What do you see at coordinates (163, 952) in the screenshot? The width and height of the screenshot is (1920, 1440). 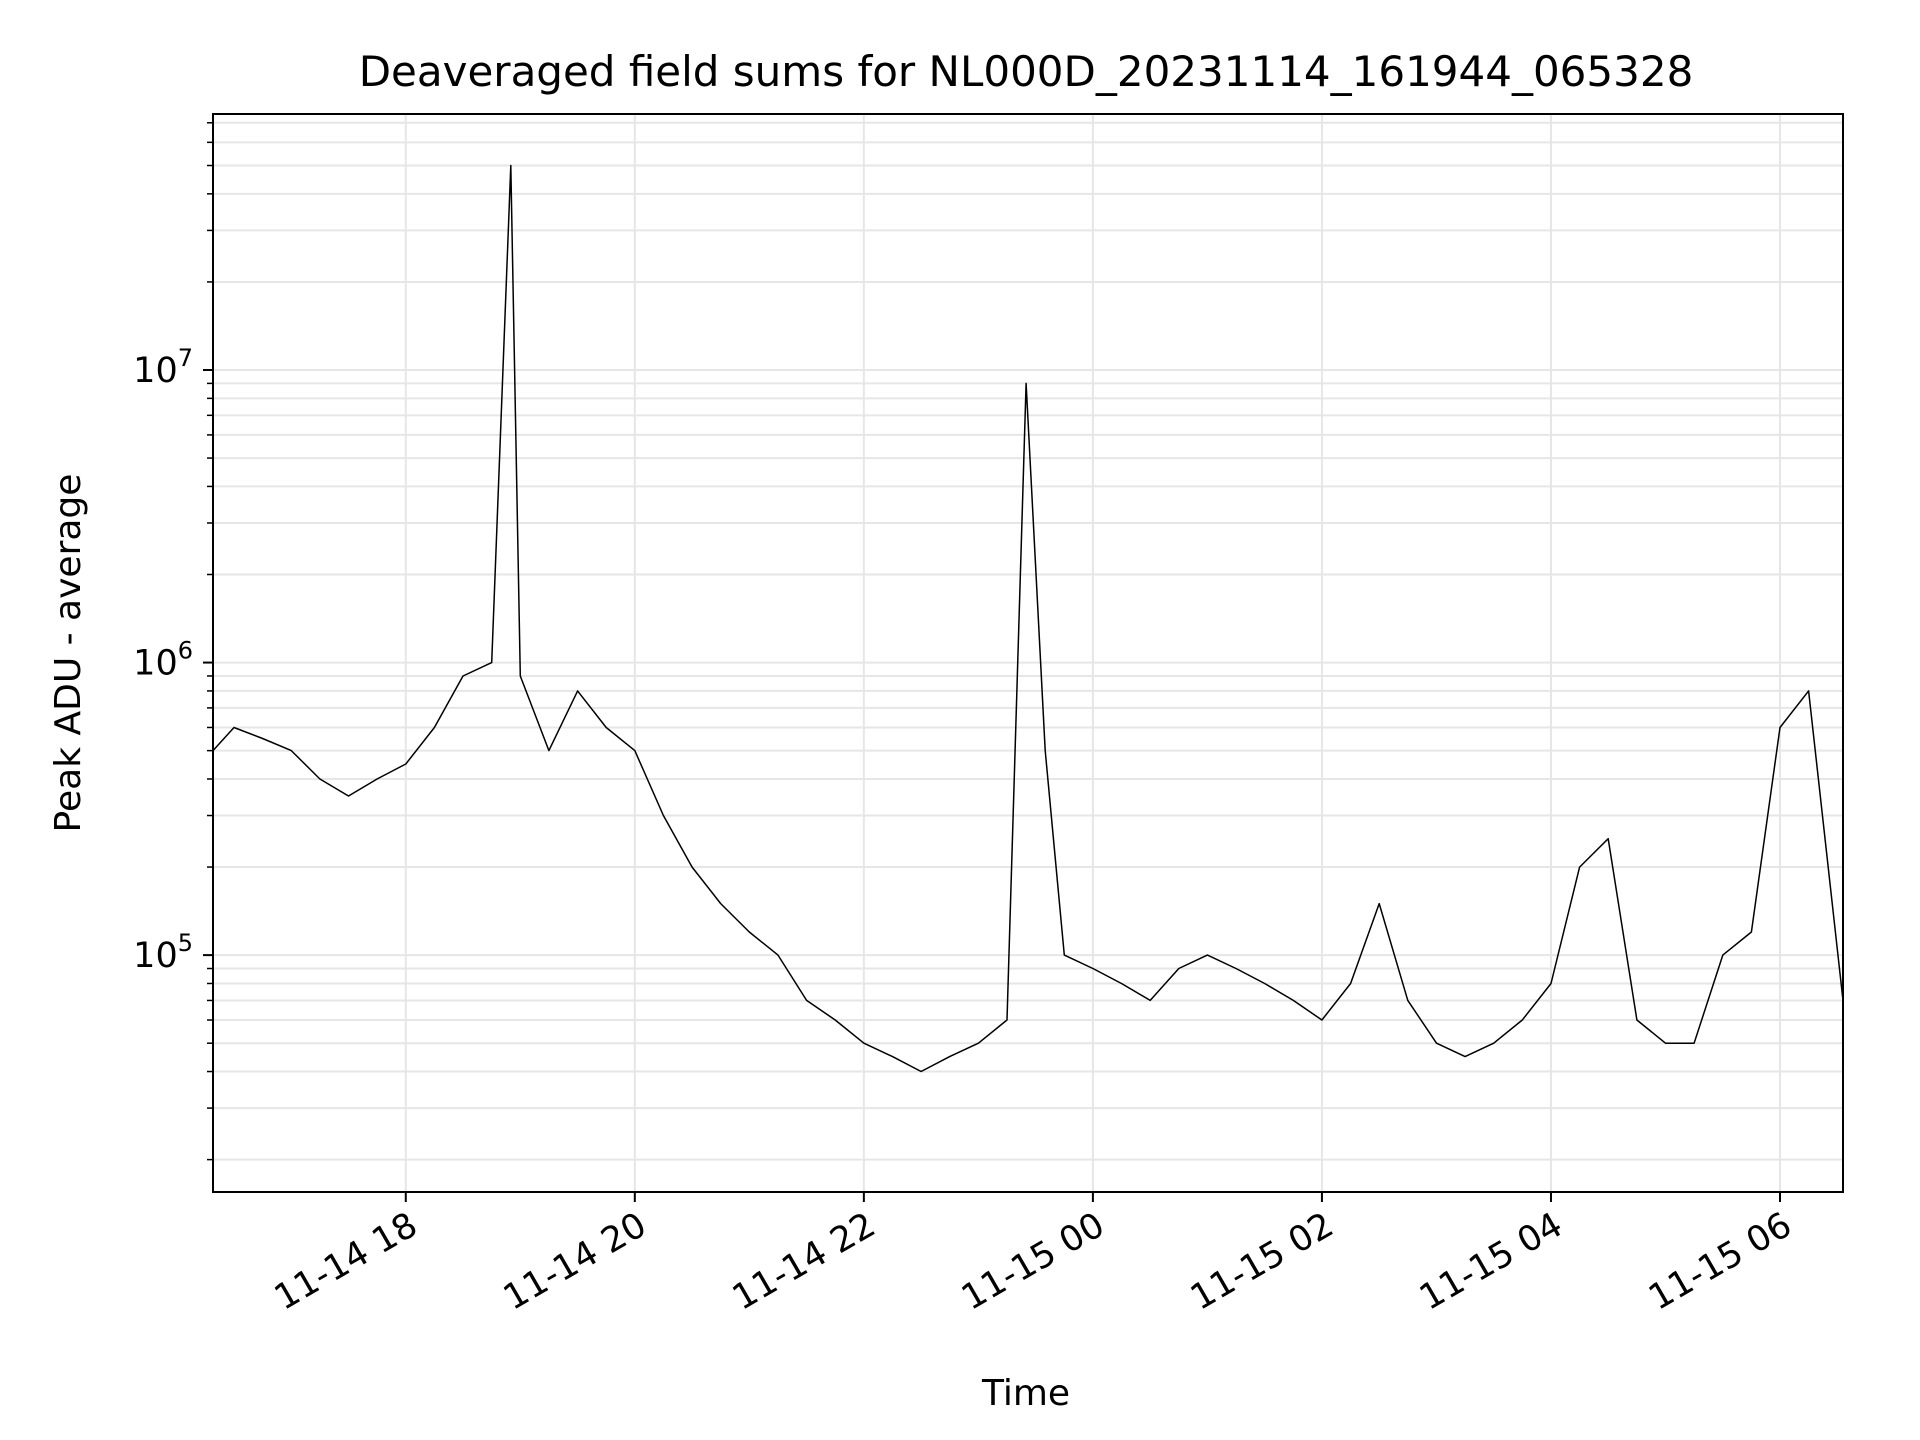 I see `y-tick-label: 10⁵` at bounding box center [163, 952].